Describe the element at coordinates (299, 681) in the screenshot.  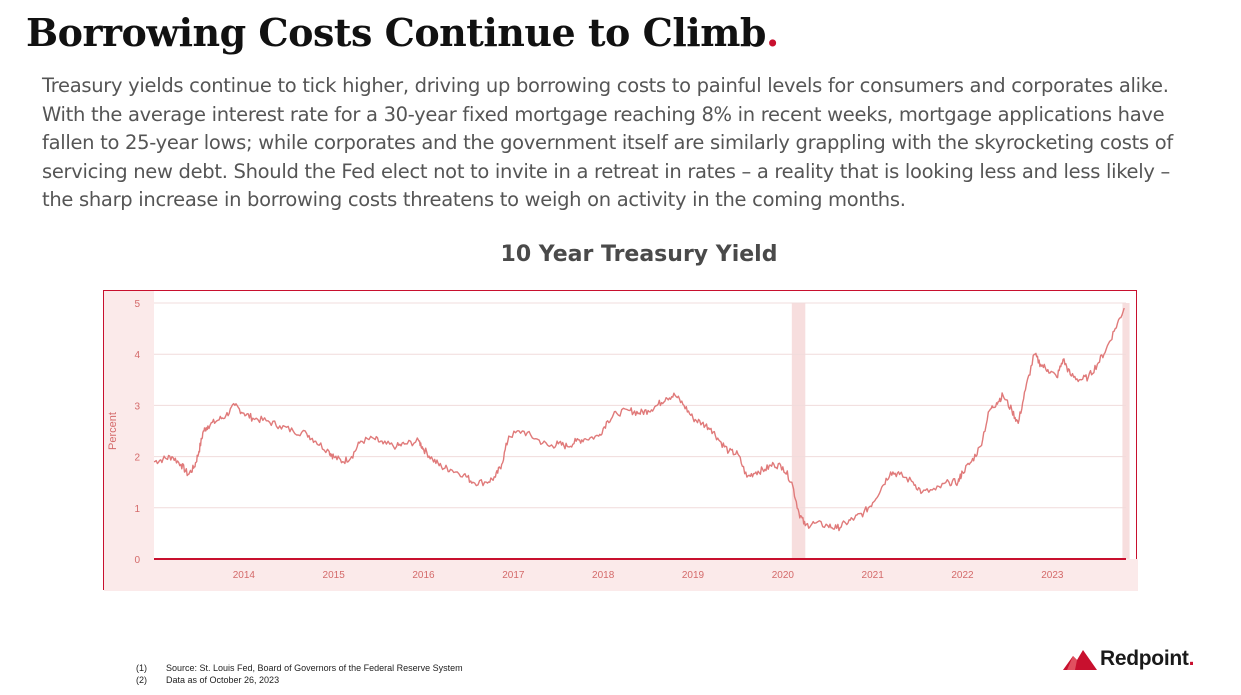
I see `footnote-row: (2) Data as of October 26, 2023` at that location.